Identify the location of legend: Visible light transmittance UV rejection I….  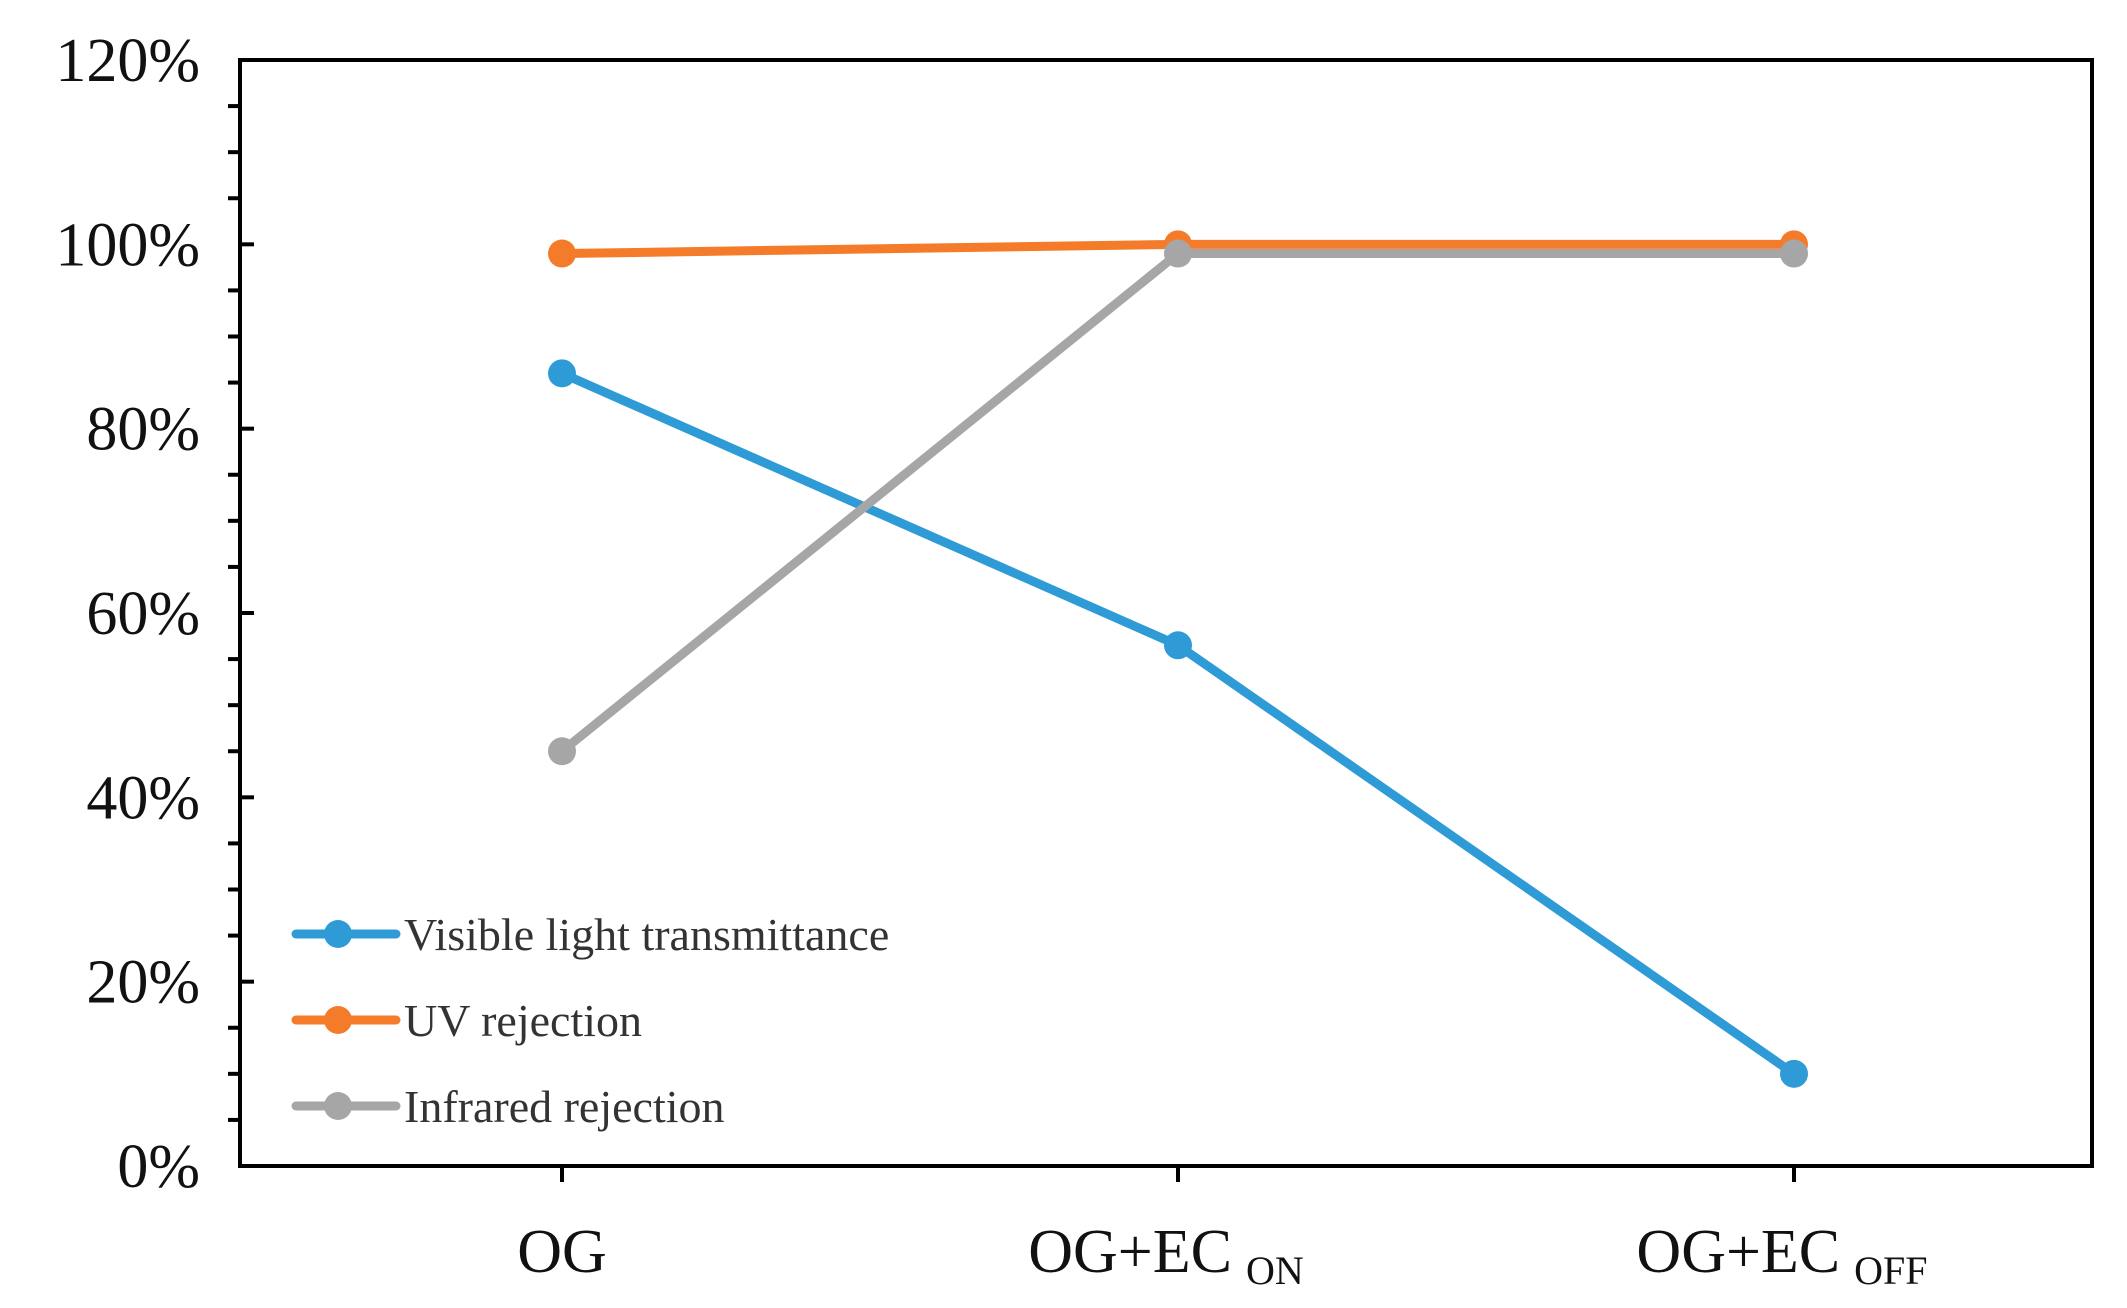
(590, 1020).